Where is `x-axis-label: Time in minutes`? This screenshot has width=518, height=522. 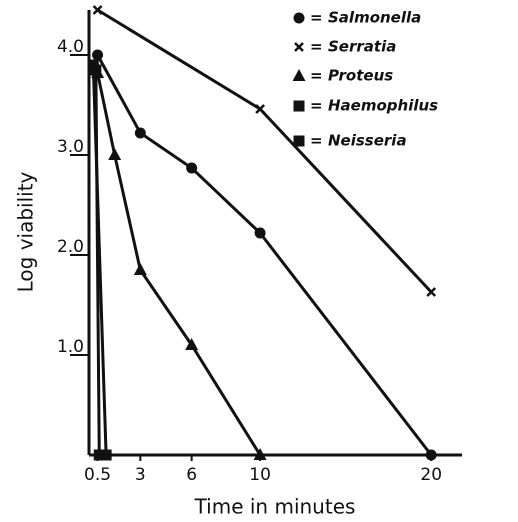 x-axis-label: Time in minutes is located at coordinates (275, 507).